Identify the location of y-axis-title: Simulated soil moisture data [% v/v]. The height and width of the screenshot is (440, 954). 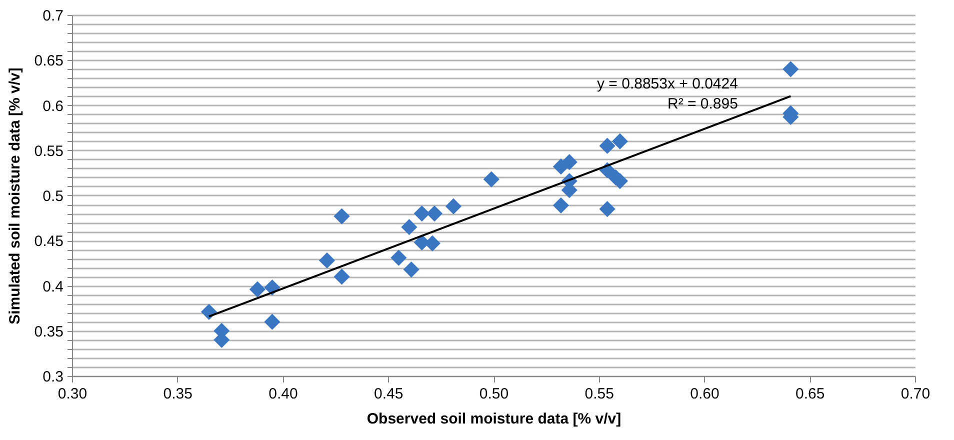
(15, 196).